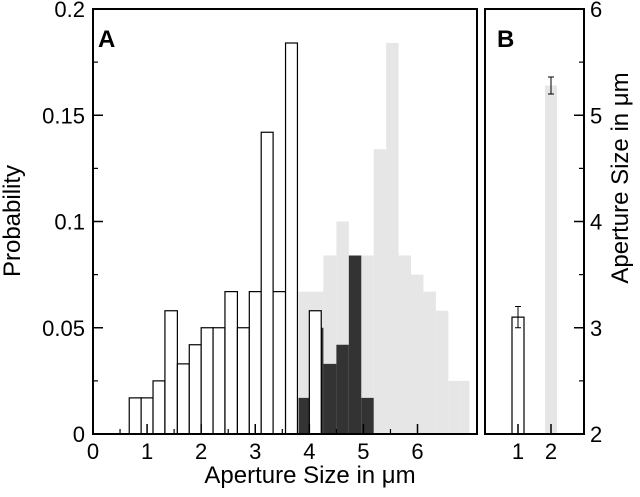 Image resolution: width=640 pixels, height=497 pixels. What do you see at coordinates (417, 451) in the screenshot?
I see `x-tick-label: 6` at bounding box center [417, 451].